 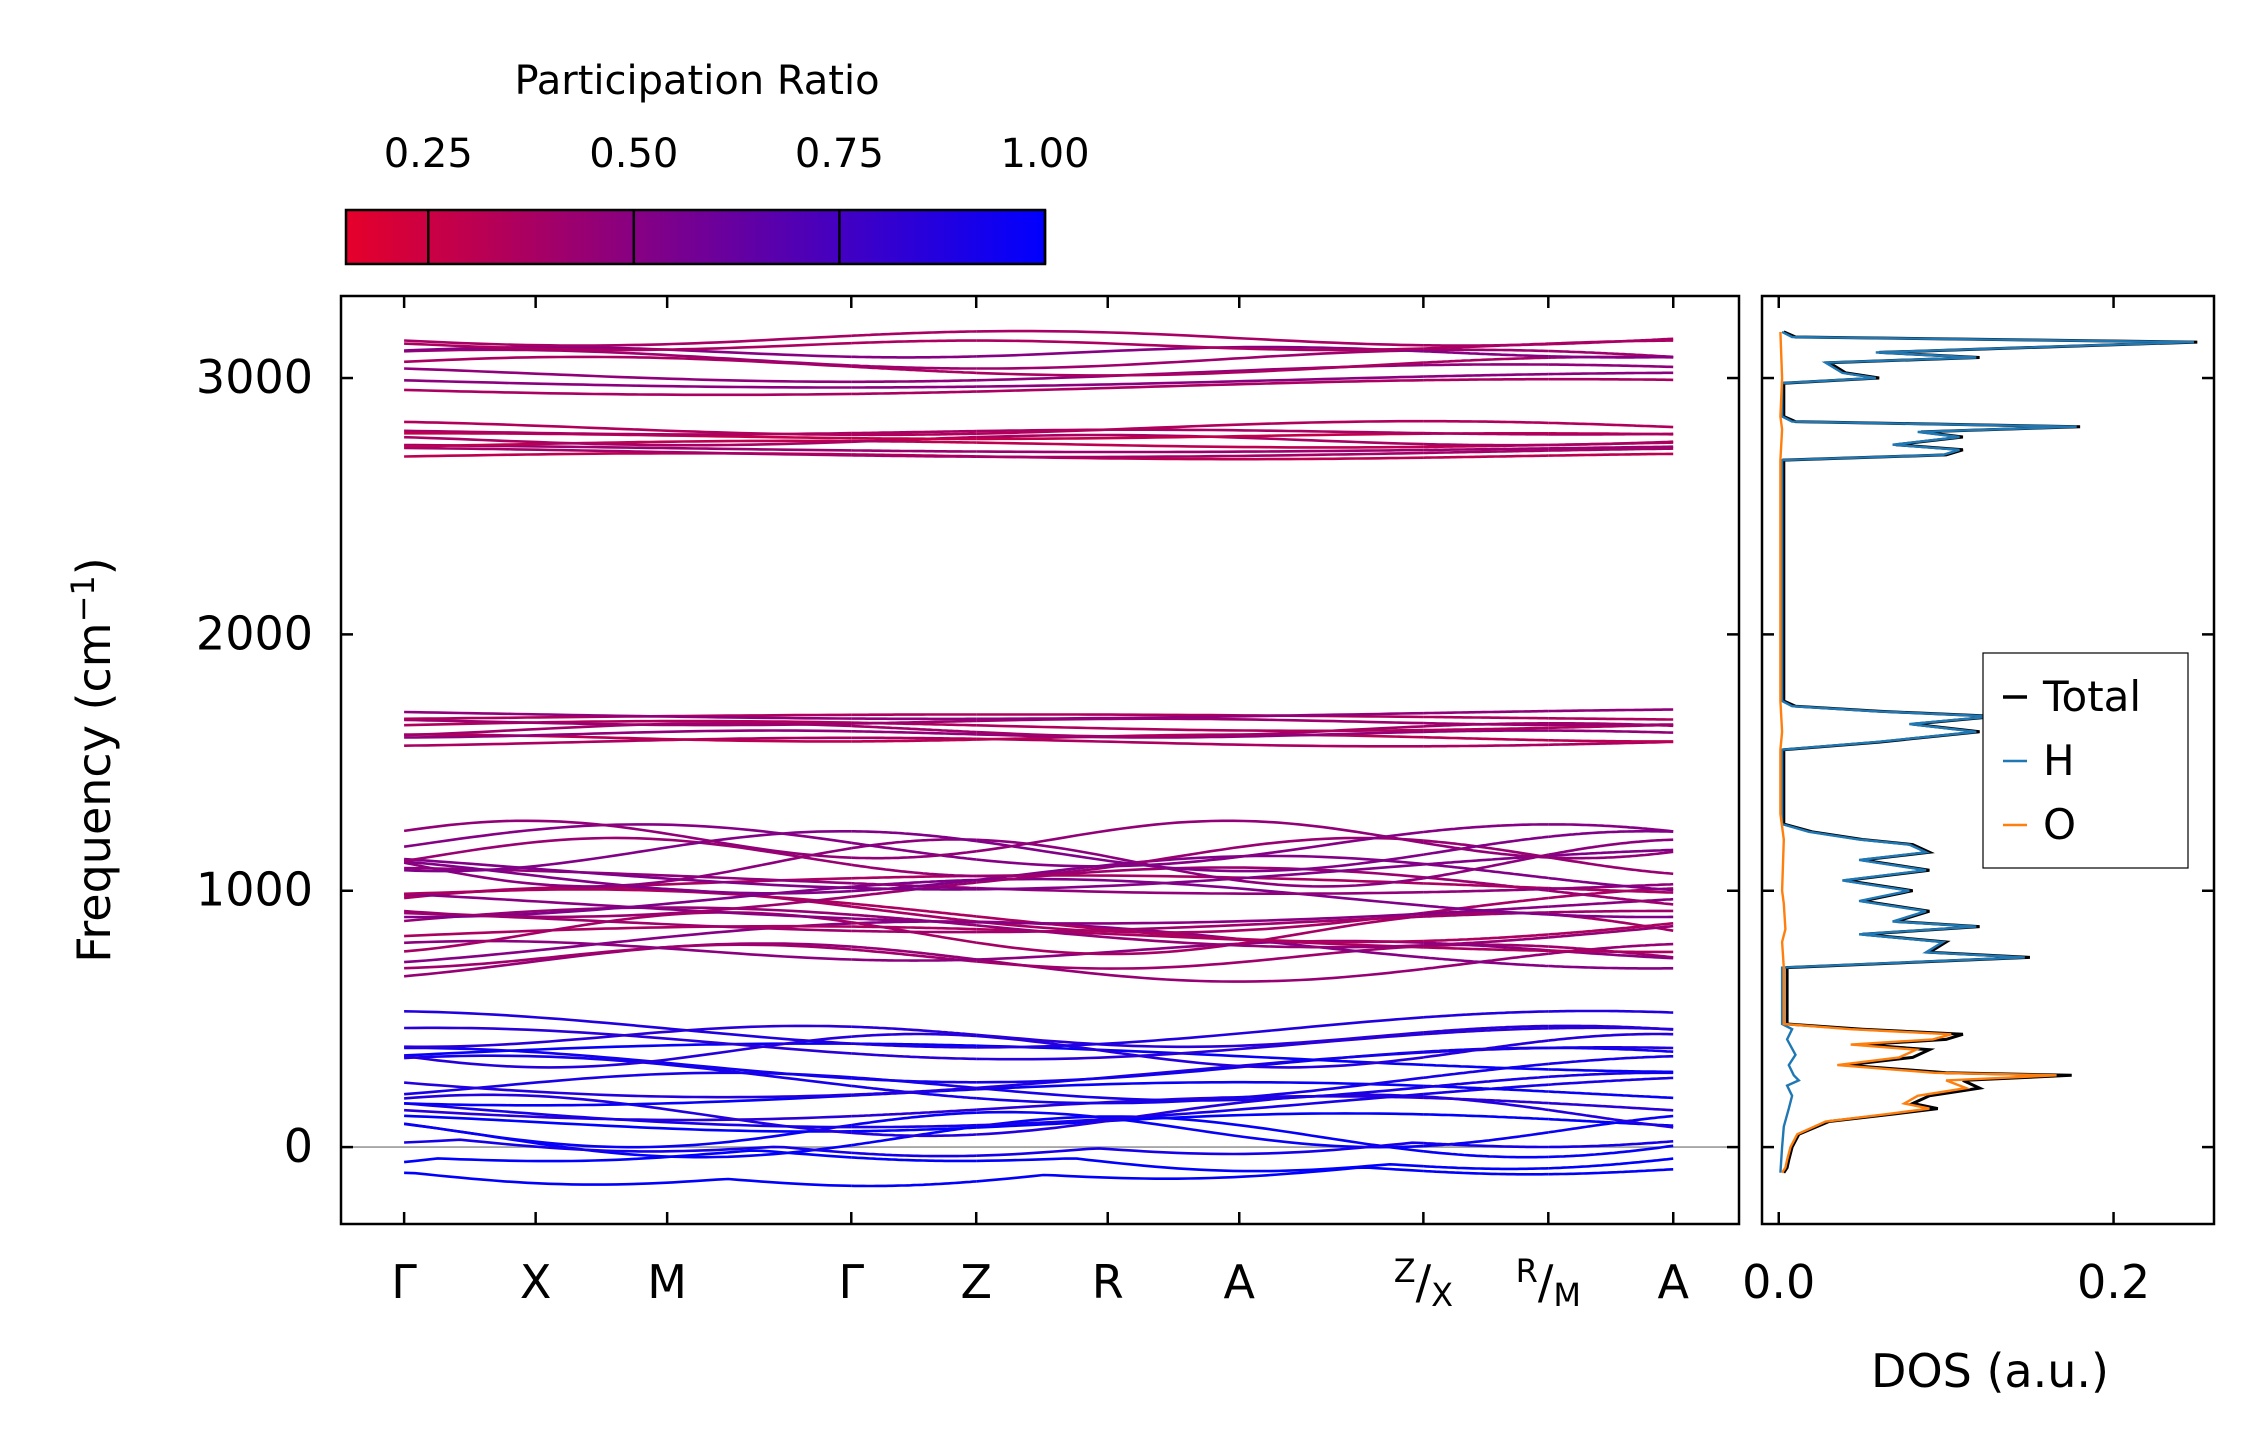 What do you see at coordinates (1567, 1295) in the screenshot?
I see `x-tick-label-sub: M` at bounding box center [1567, 1295].